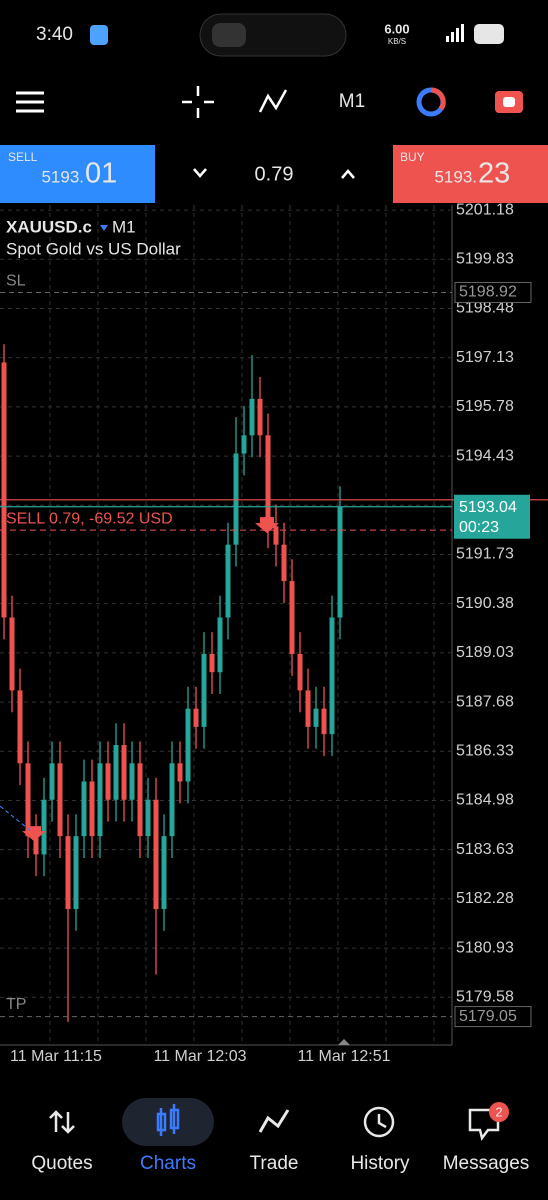  I want to click on tp-box, so click(493, 1017).